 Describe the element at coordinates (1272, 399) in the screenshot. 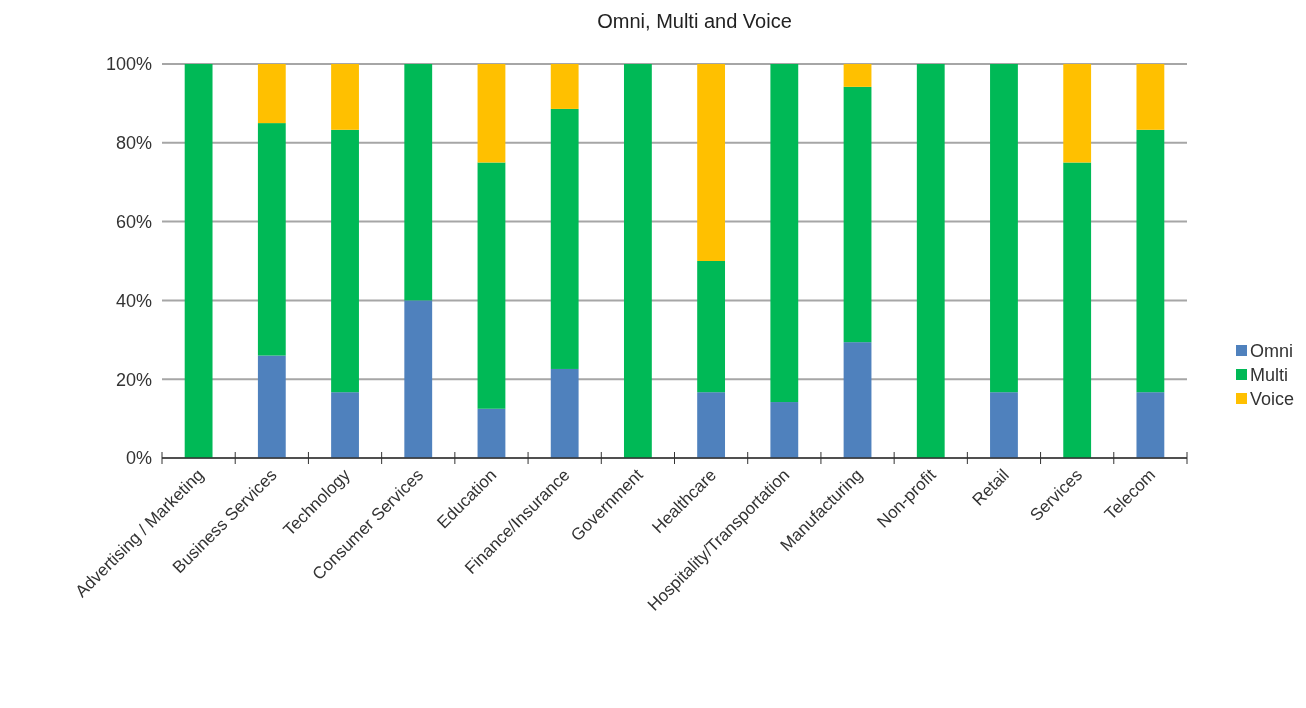

I see `legend-label: Voice` at that location.